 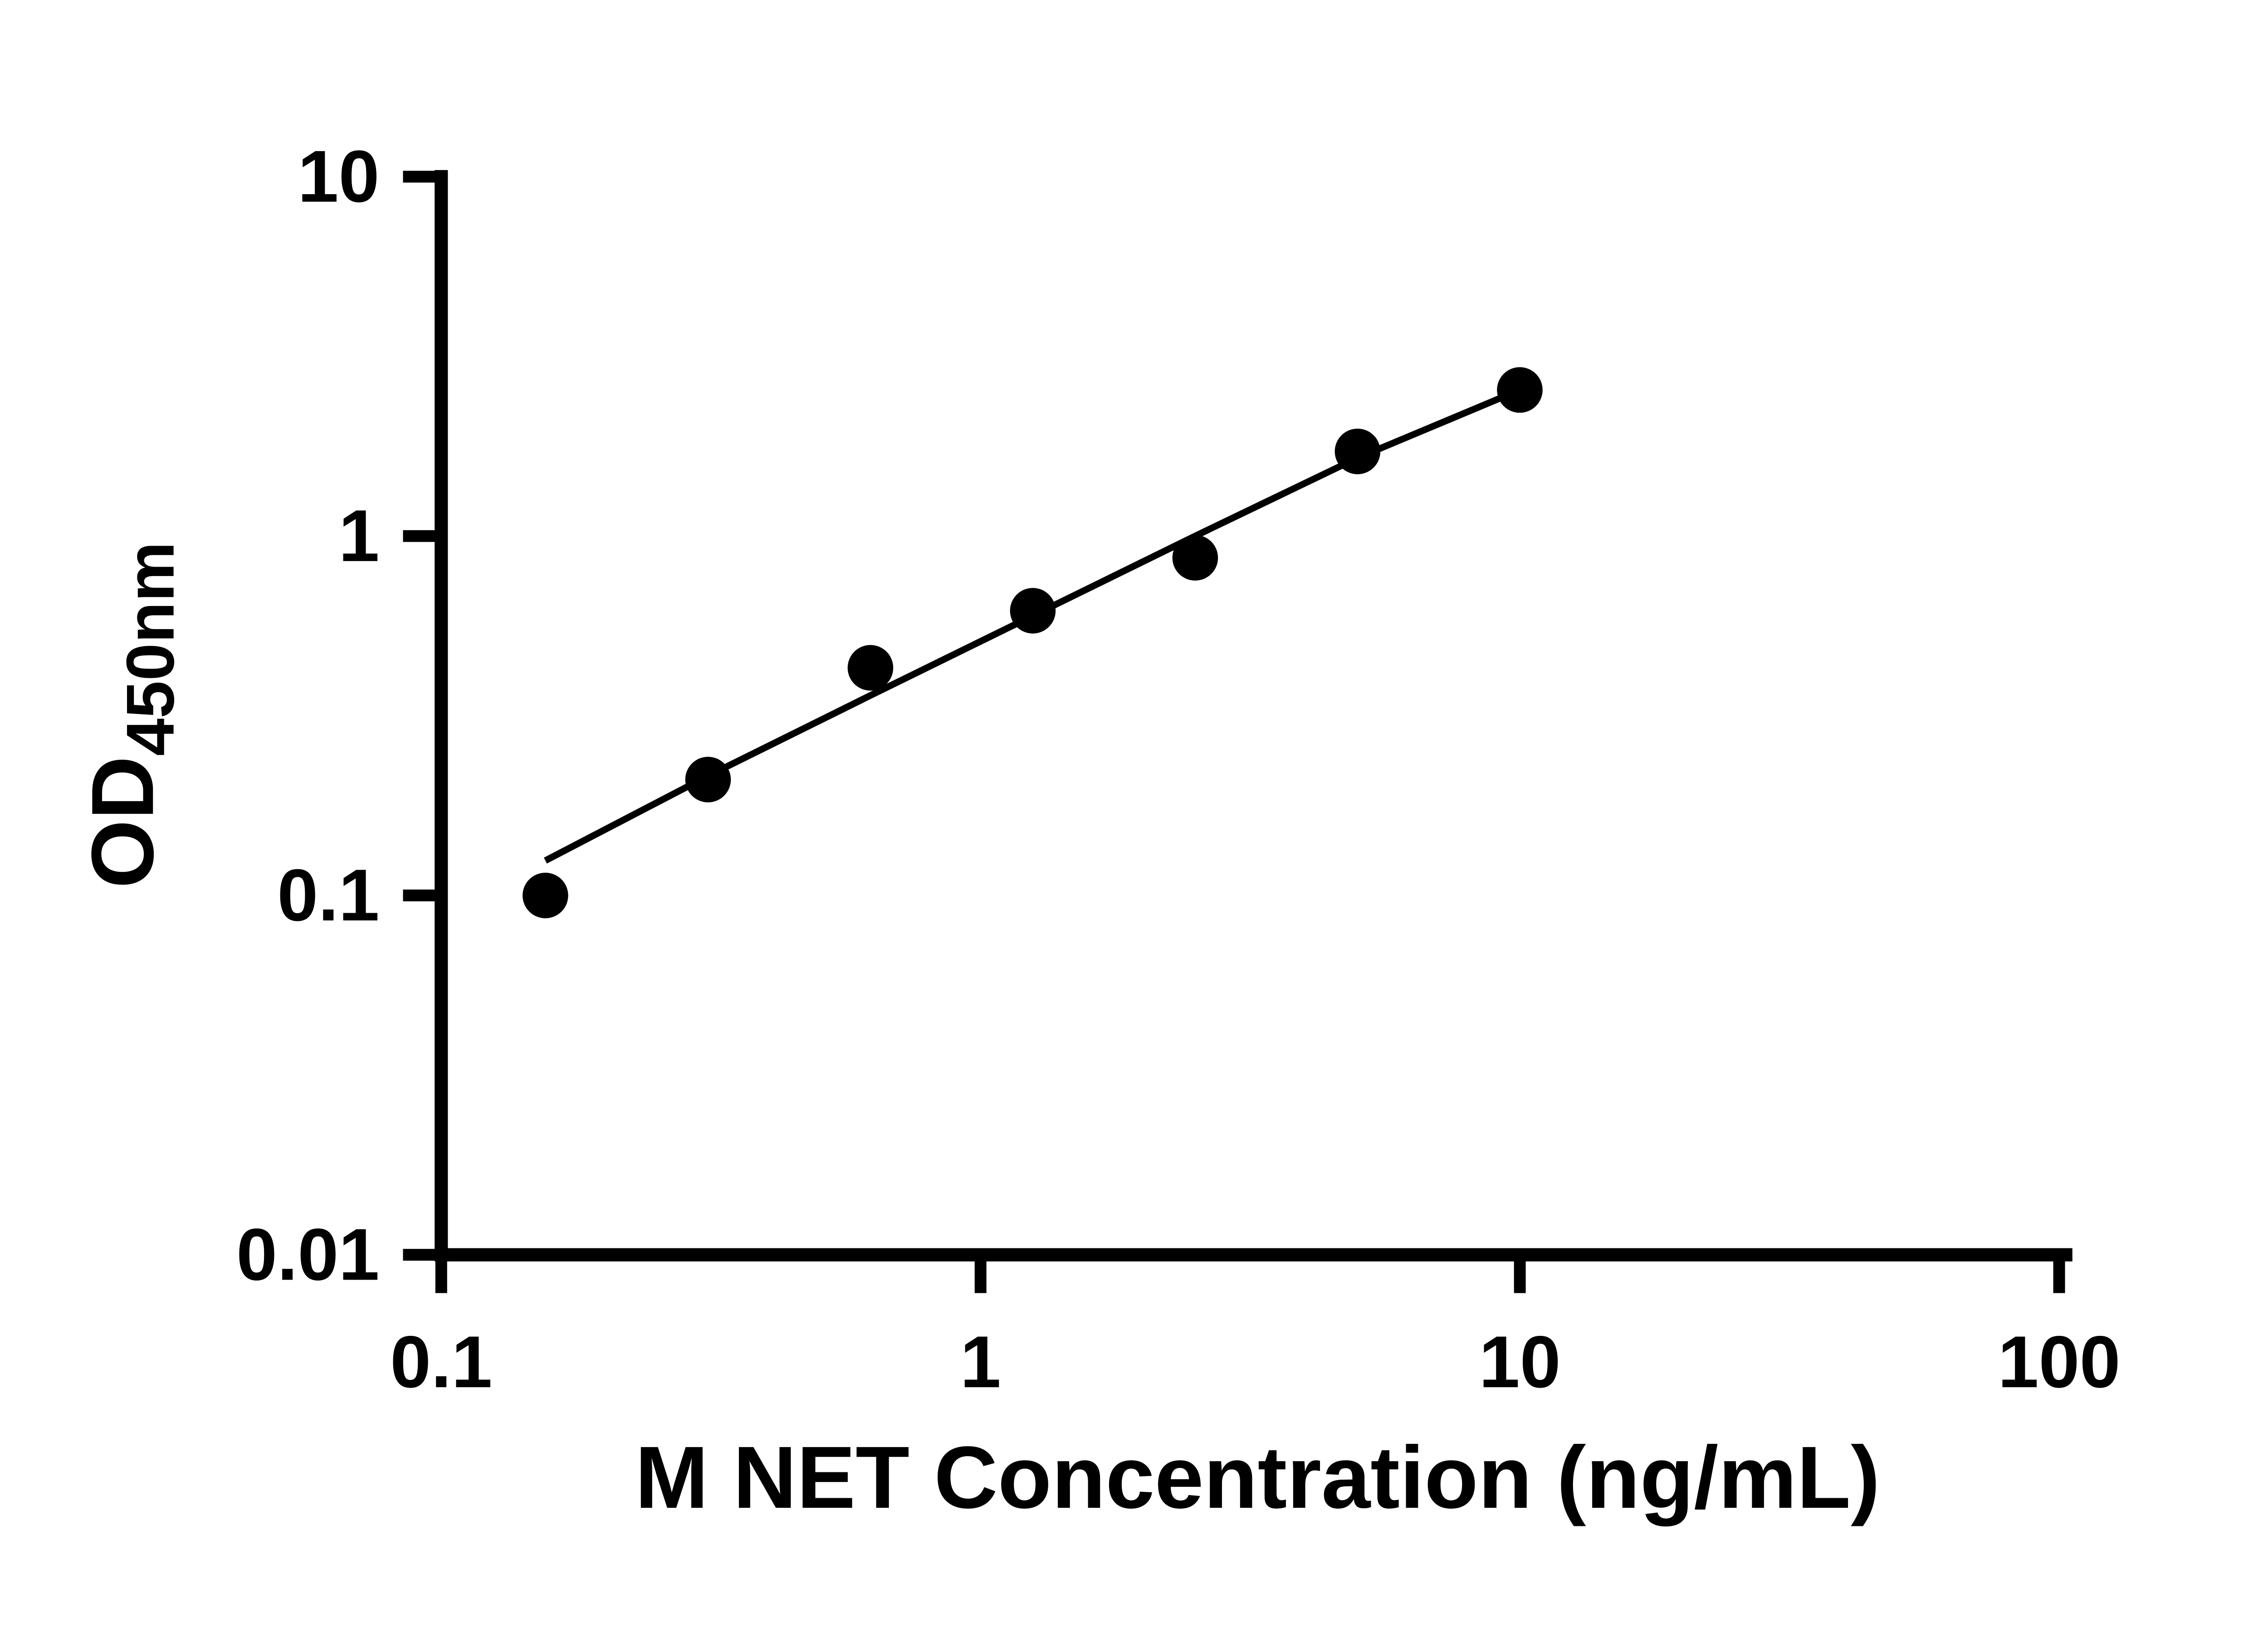 What do you see at coordinates (328, 895) in the screenshot?
I see `y-axis-tick-label: 0.1` at bounding box center [328, 895].